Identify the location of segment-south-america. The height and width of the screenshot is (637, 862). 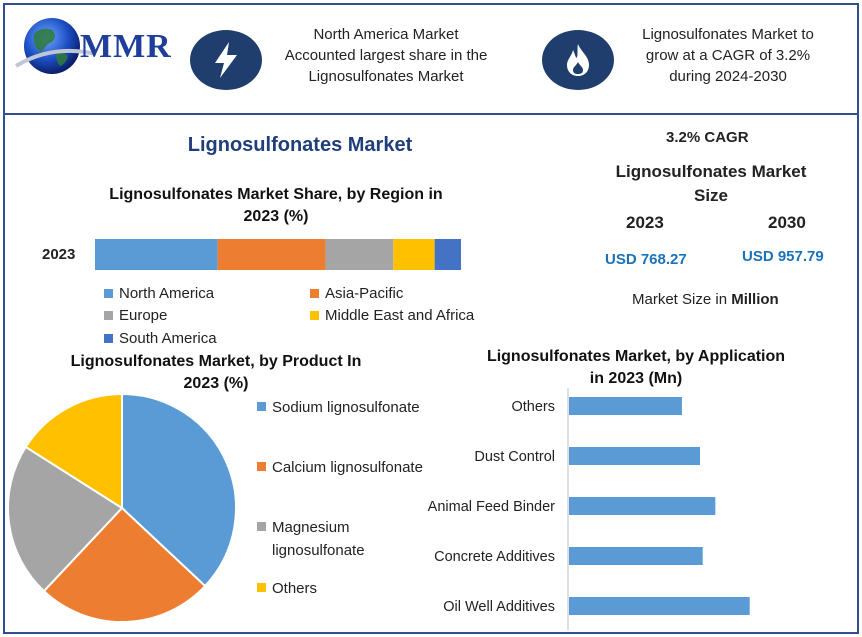
(447, 254).